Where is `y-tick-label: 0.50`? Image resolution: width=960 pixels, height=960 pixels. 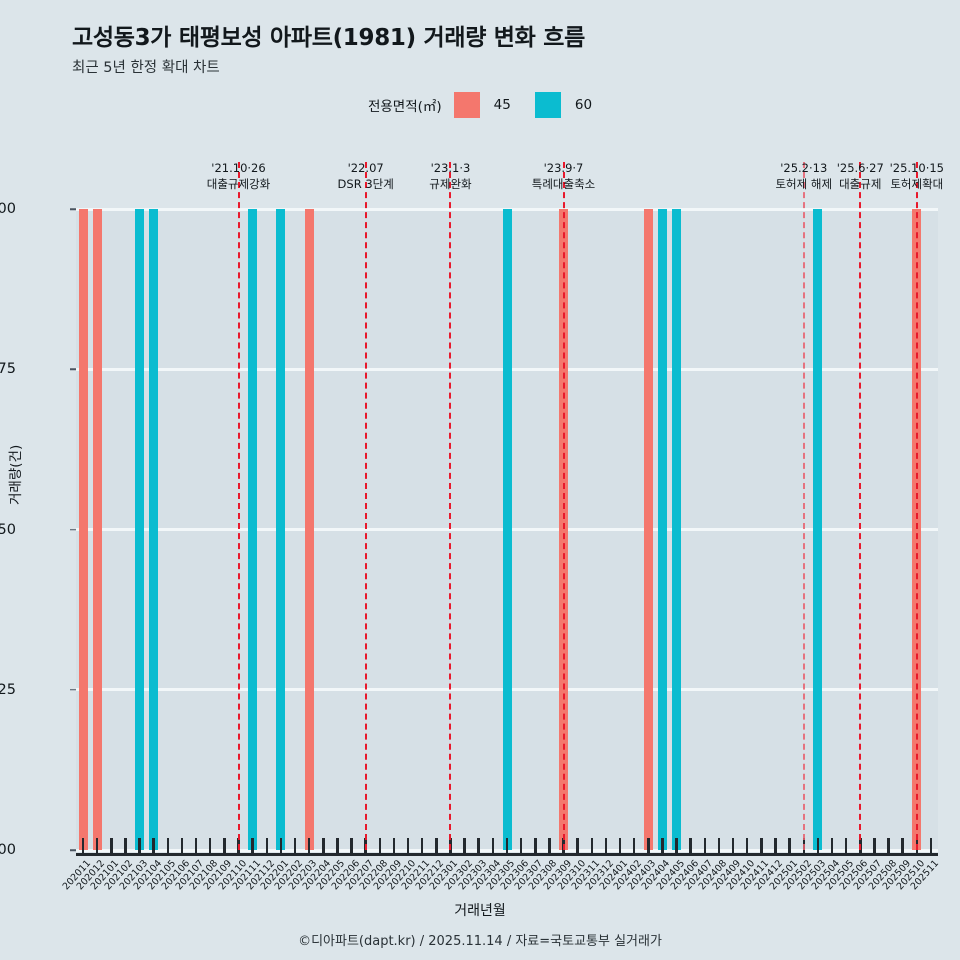 y-tick-label: 0.50 is located at coordinates (8, 529).